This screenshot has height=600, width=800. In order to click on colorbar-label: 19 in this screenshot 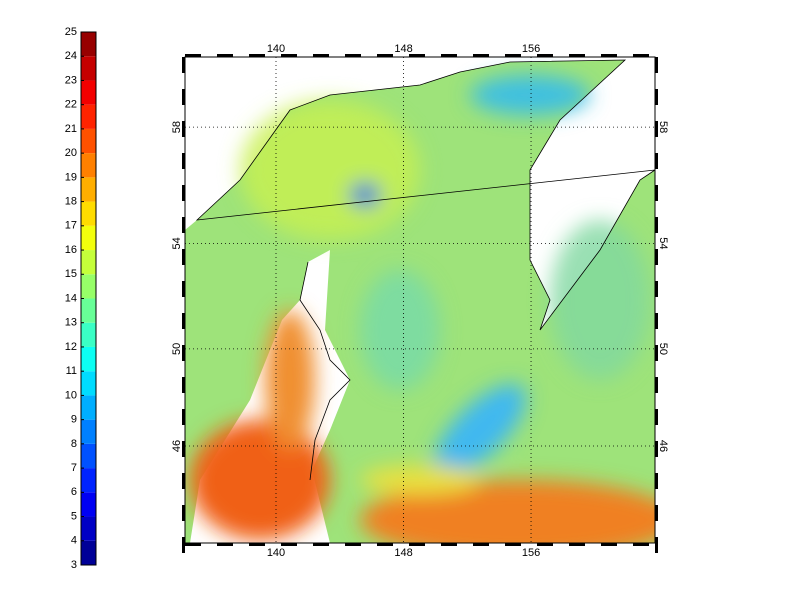, I will do `click(71, 177)`.